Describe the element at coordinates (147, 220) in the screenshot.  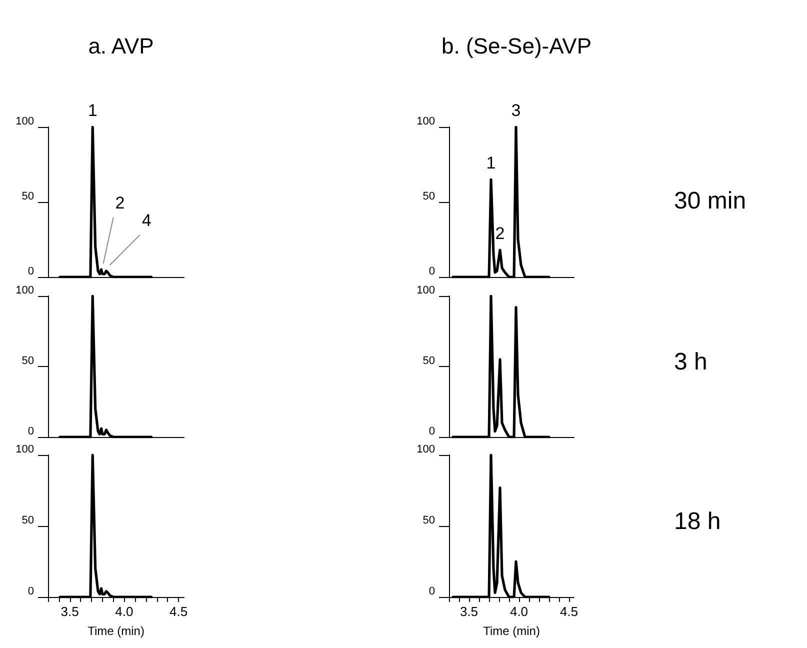
I see `annotation: 4` at that location.